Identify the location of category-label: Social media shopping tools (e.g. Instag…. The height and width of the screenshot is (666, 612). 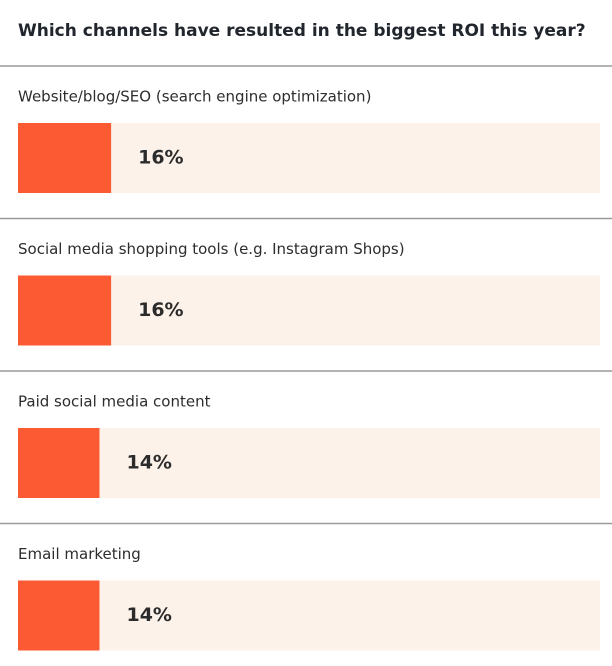
(211, 249).